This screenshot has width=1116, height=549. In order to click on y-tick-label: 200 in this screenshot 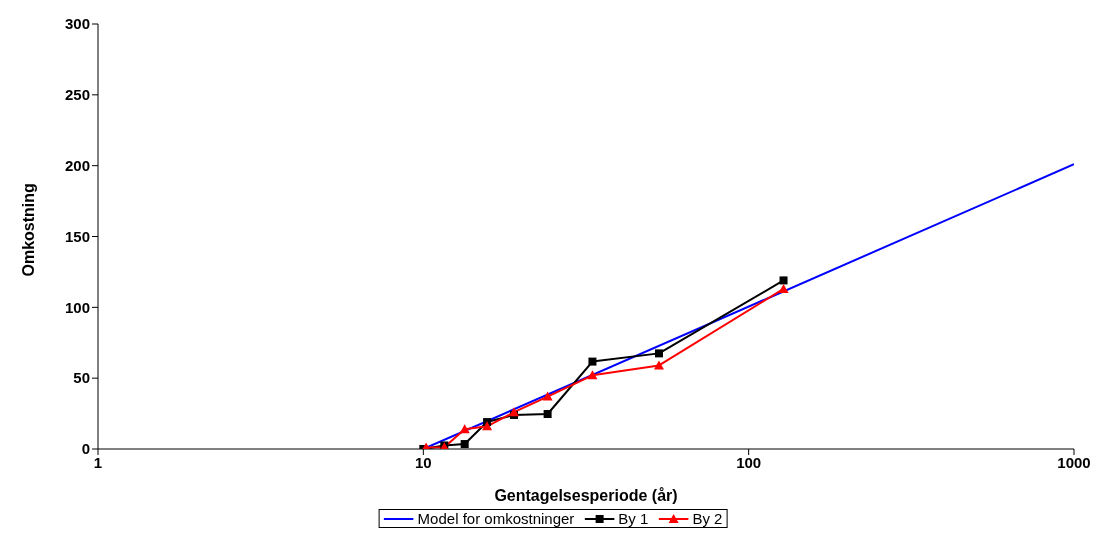, I will do `click(77, 165)`.